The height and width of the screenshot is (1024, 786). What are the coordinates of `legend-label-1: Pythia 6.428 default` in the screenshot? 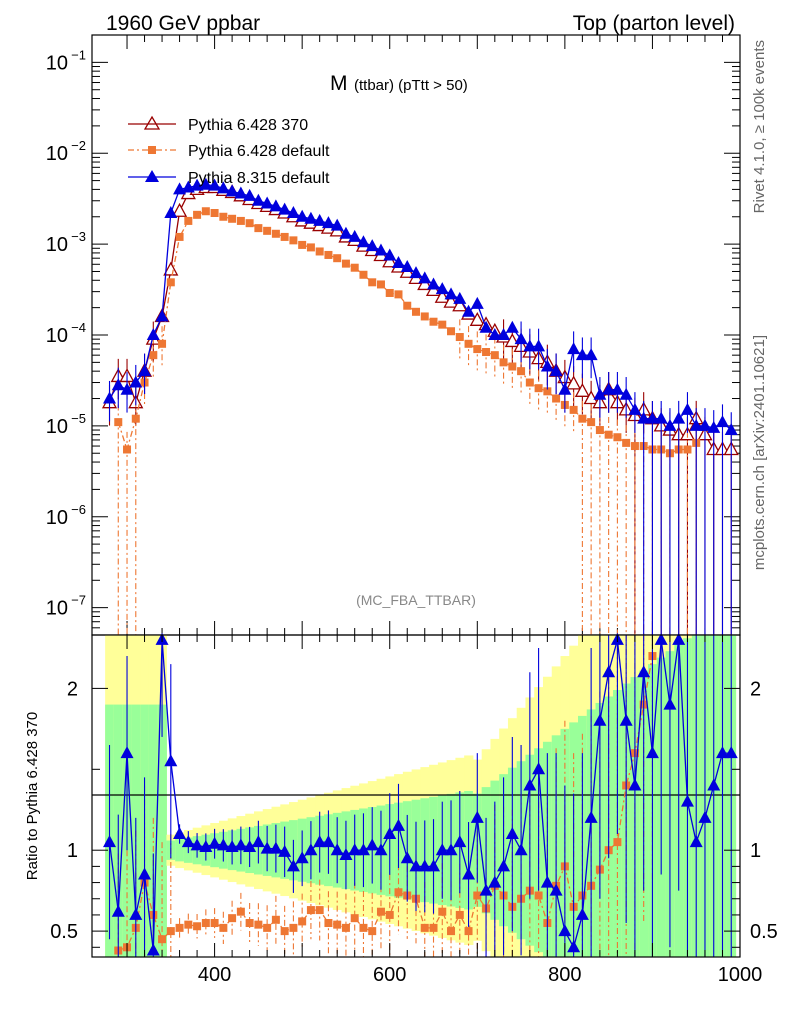 It's located at (259, 151).